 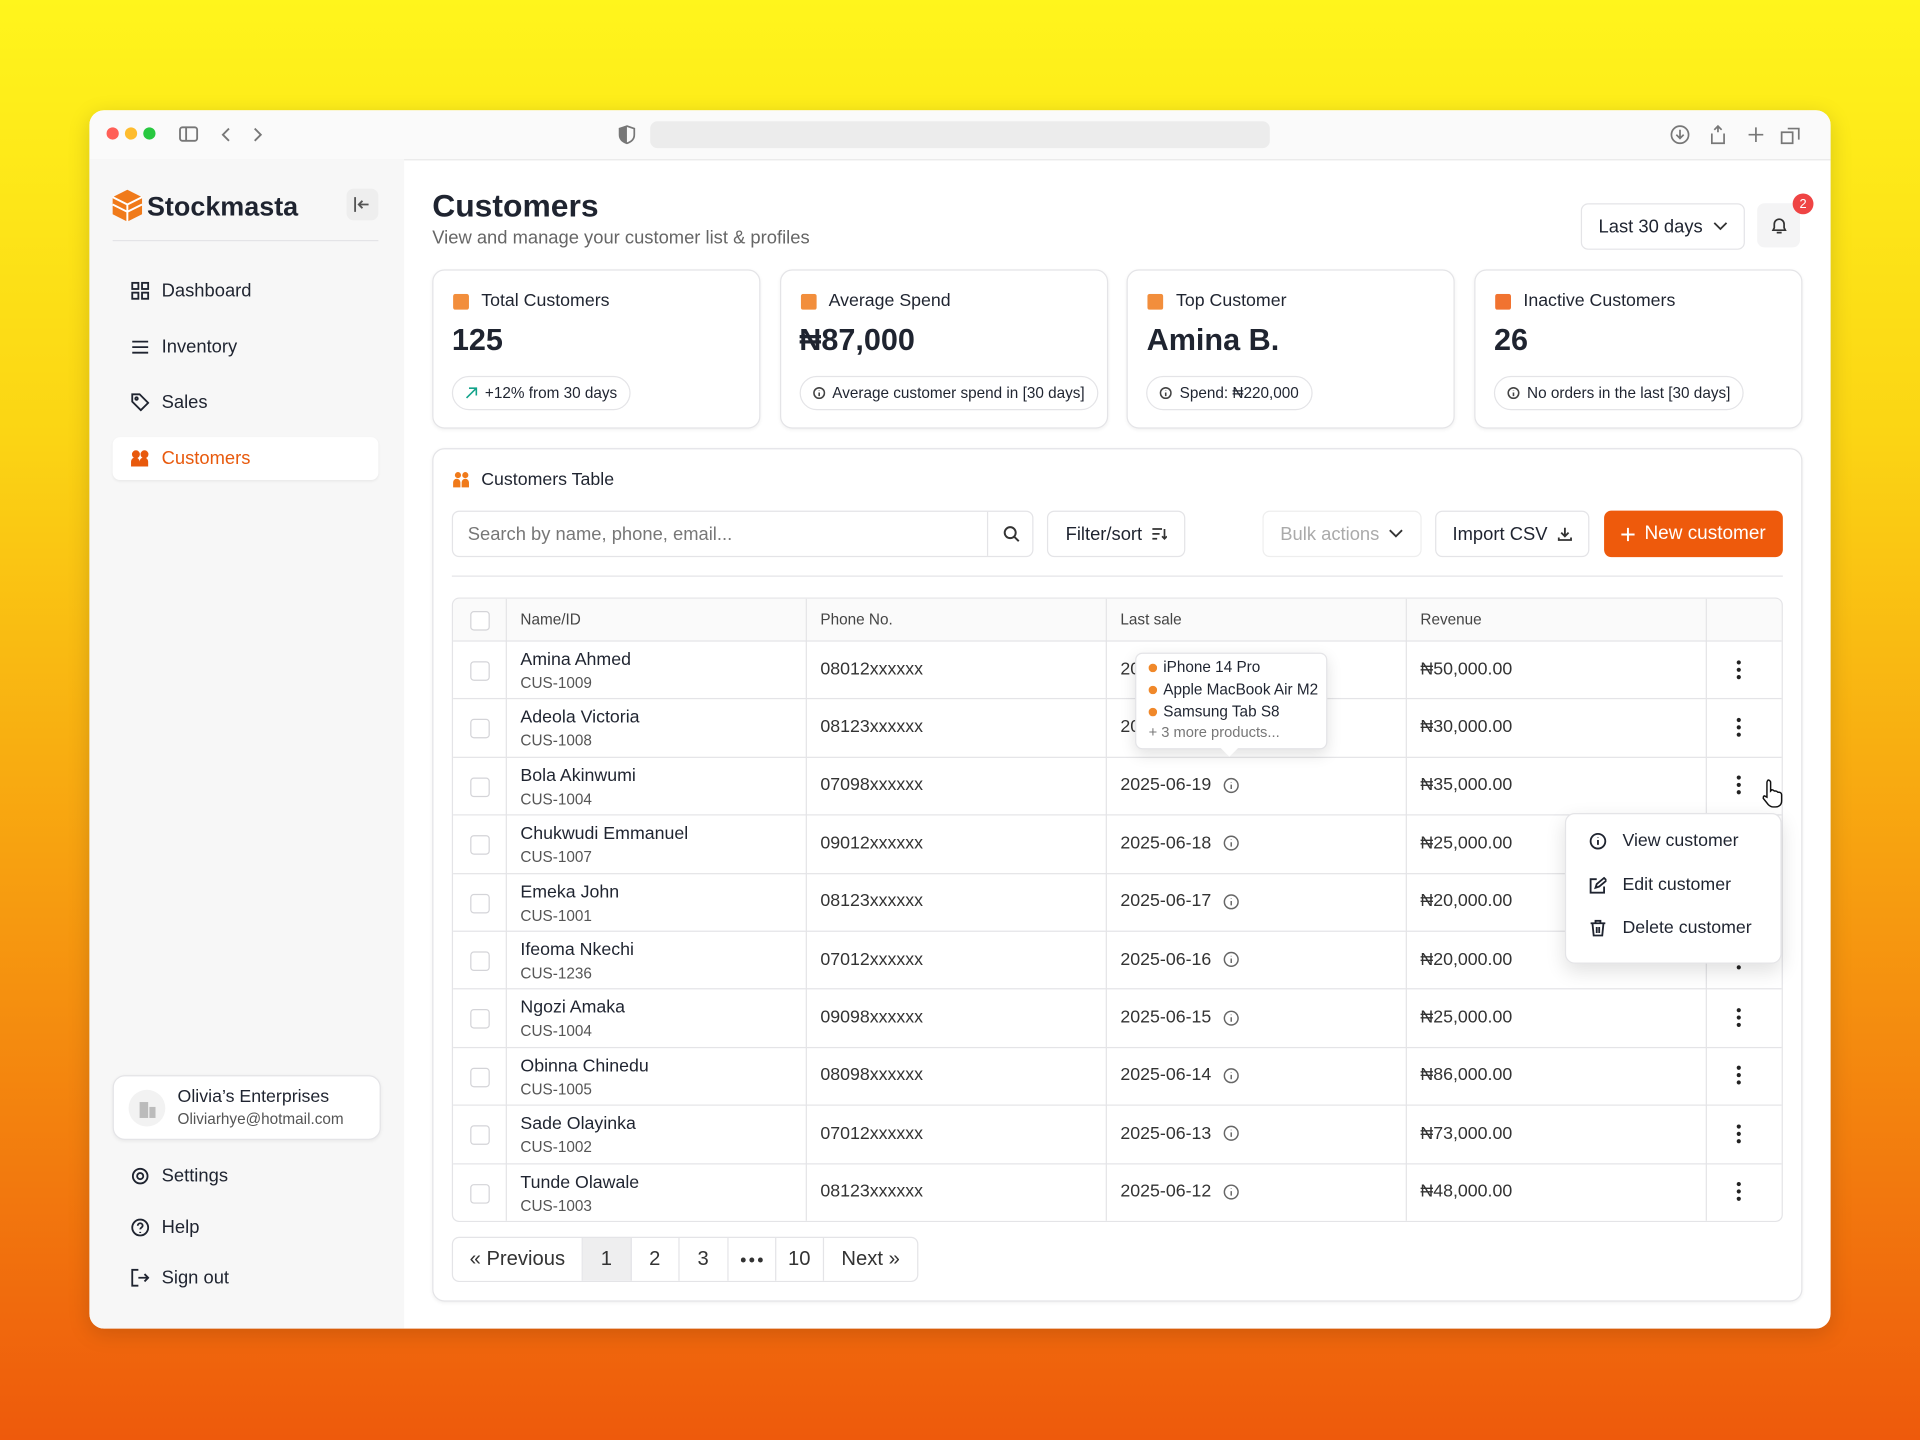 I want to click on stat-label: Inactive Customers, so click(x=1599, y=301).